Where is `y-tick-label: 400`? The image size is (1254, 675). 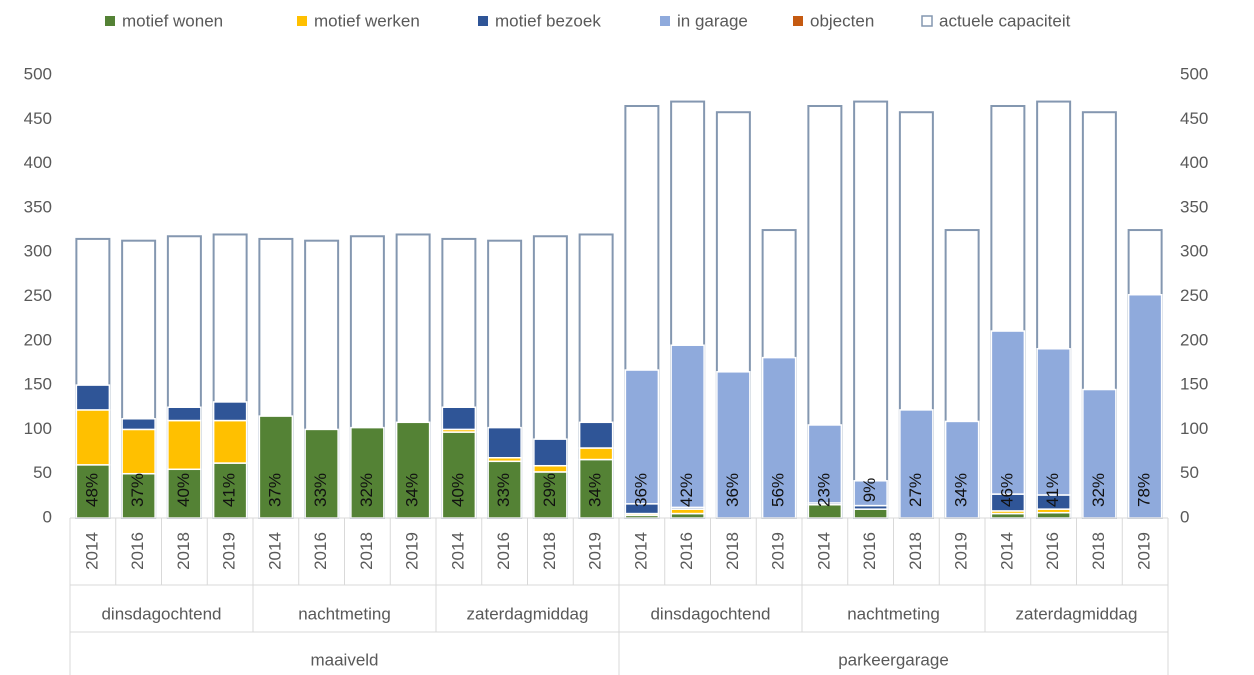
y-tick-label: 400 is located at coordinates (38, 162).